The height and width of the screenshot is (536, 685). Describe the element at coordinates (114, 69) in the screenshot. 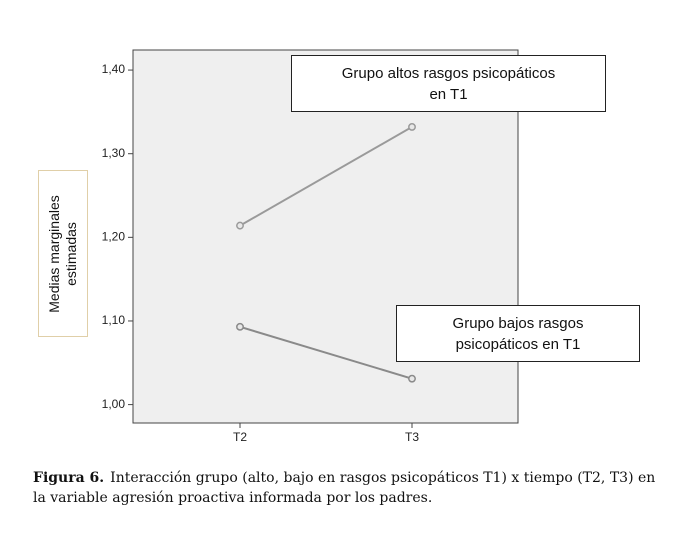

I see `y-tick-label: 1,40` at that location.